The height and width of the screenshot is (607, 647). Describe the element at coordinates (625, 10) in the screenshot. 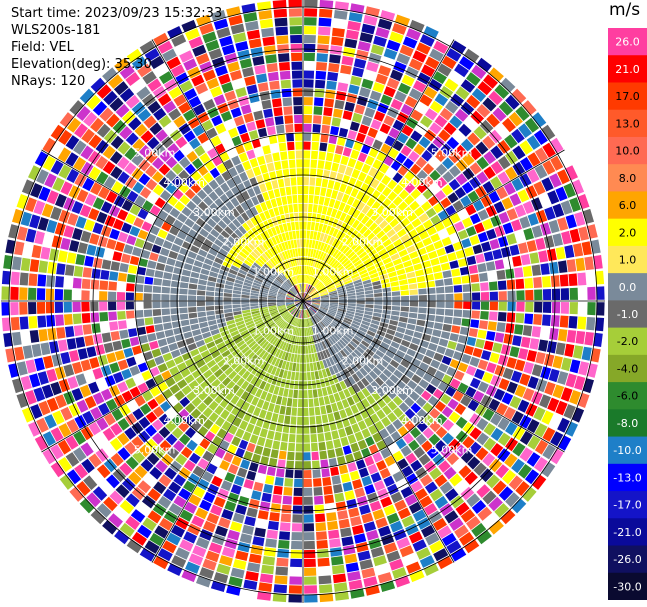

I see `colorbar-unit: m/s` at that location.